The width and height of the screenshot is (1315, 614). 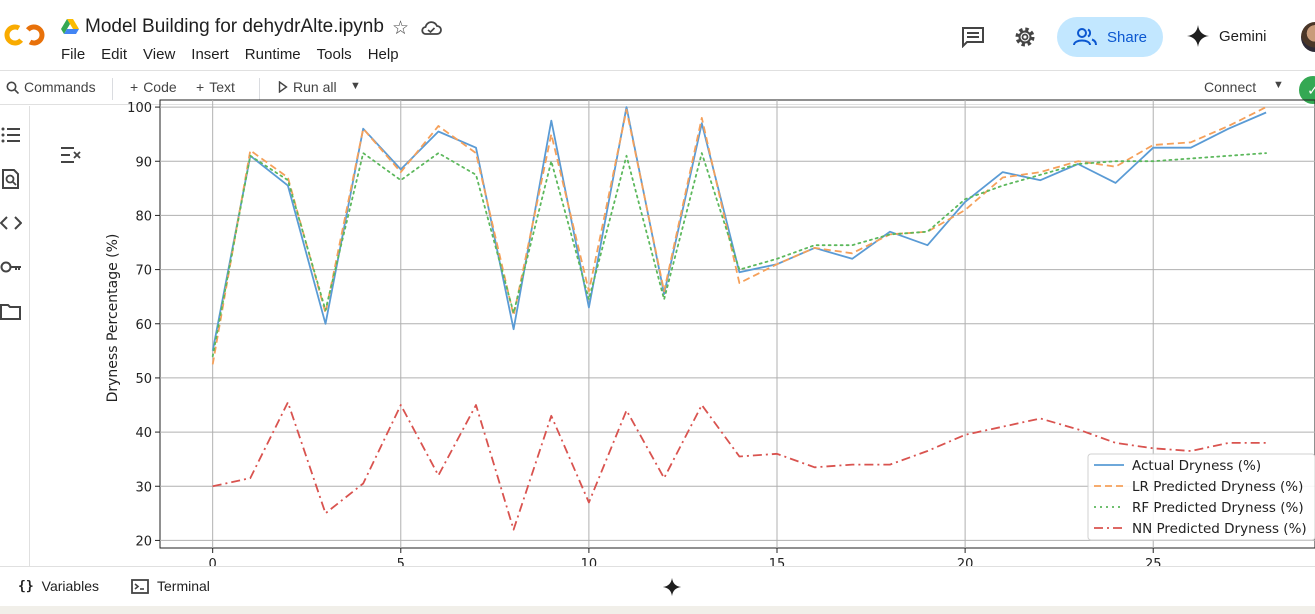 What do you see at coordinates (234, 26) in the screenshot?
I see `notebook-title: Model Building for dehydrAlte.ipynb` at bounding box center [234, 26].